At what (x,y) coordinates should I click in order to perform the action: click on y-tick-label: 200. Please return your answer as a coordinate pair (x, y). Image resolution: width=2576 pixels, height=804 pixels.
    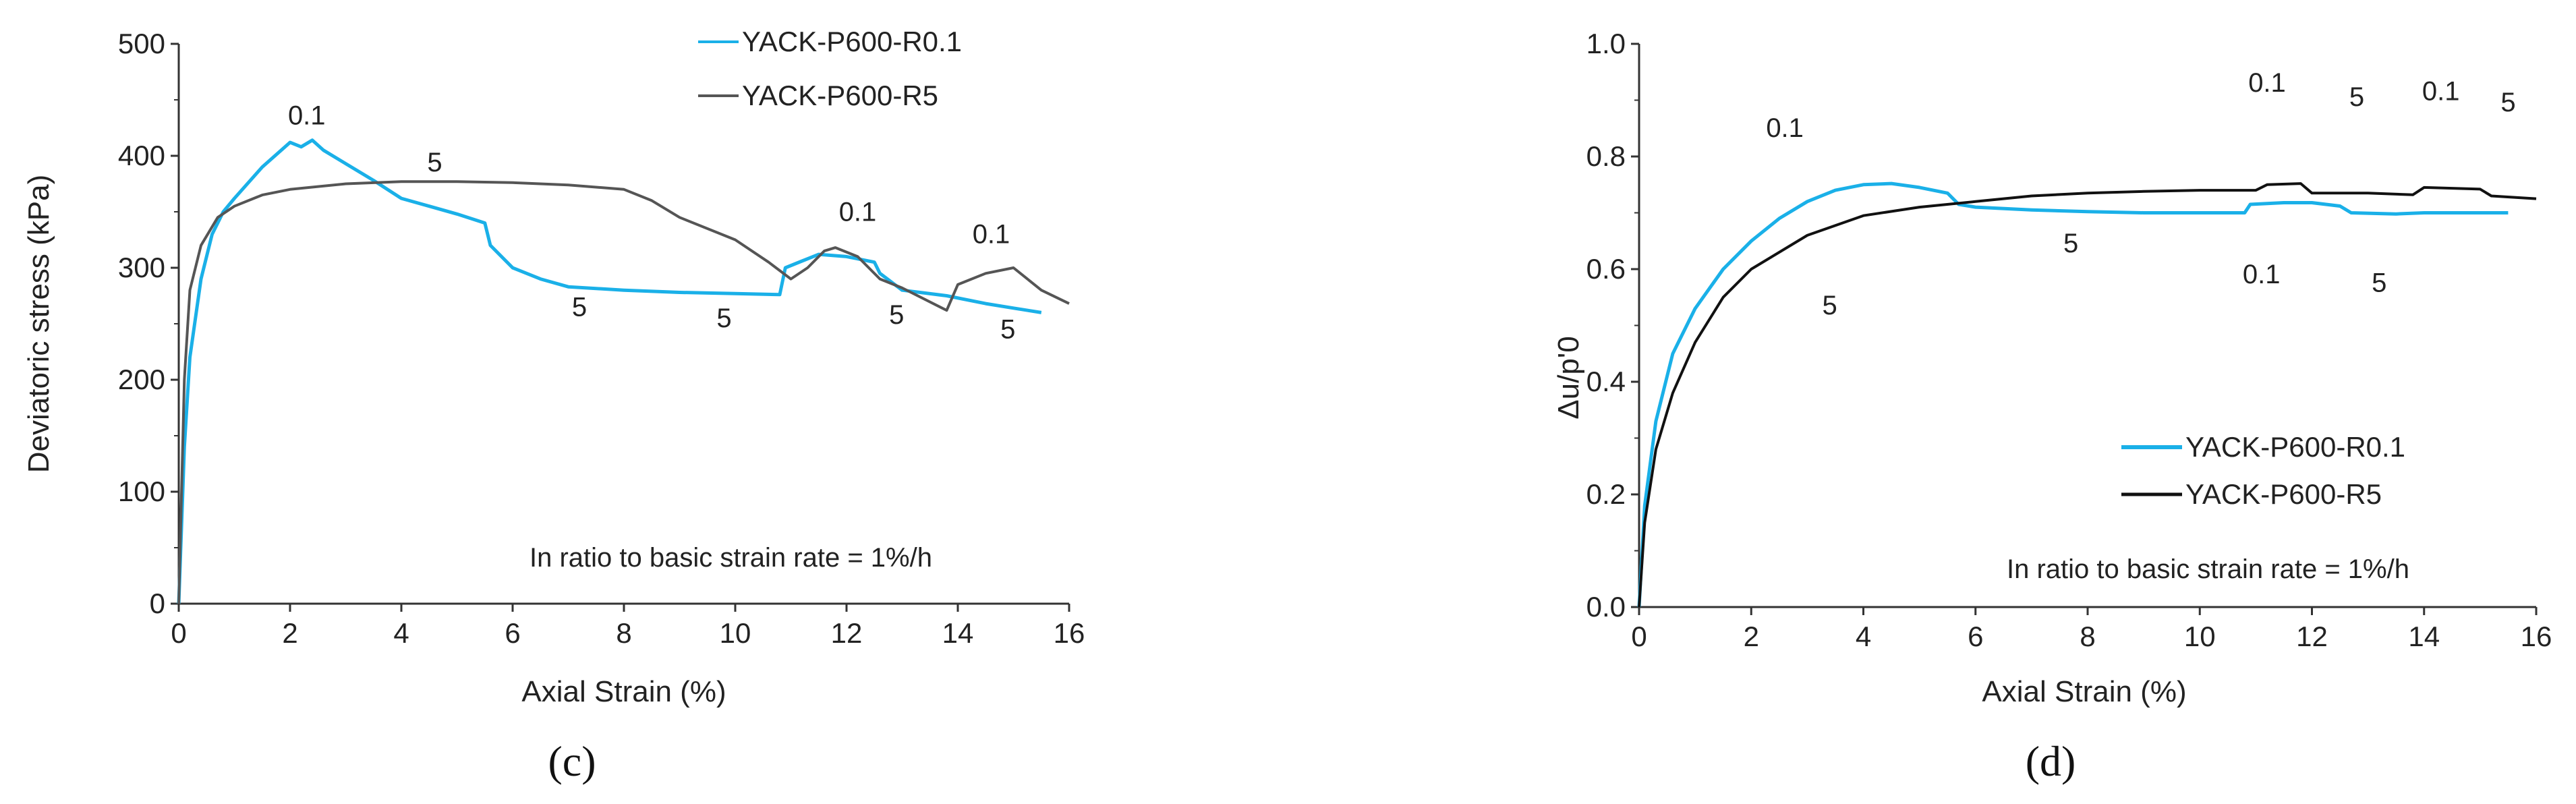
    Looking at the image, I should click on (141, 379).